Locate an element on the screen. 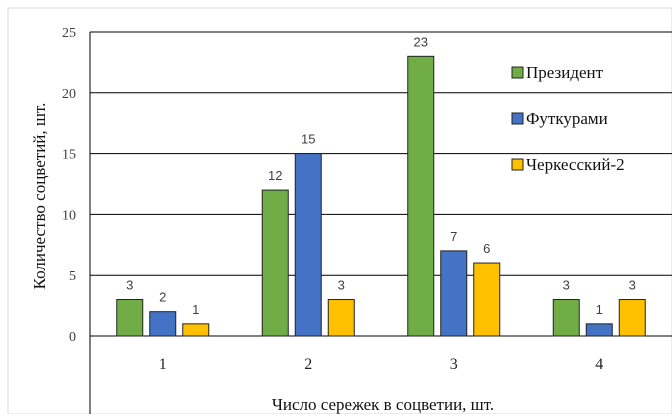 This screenshot has height=419, width=672. legend-label: Футкурами is located at coordinates (567, 118).